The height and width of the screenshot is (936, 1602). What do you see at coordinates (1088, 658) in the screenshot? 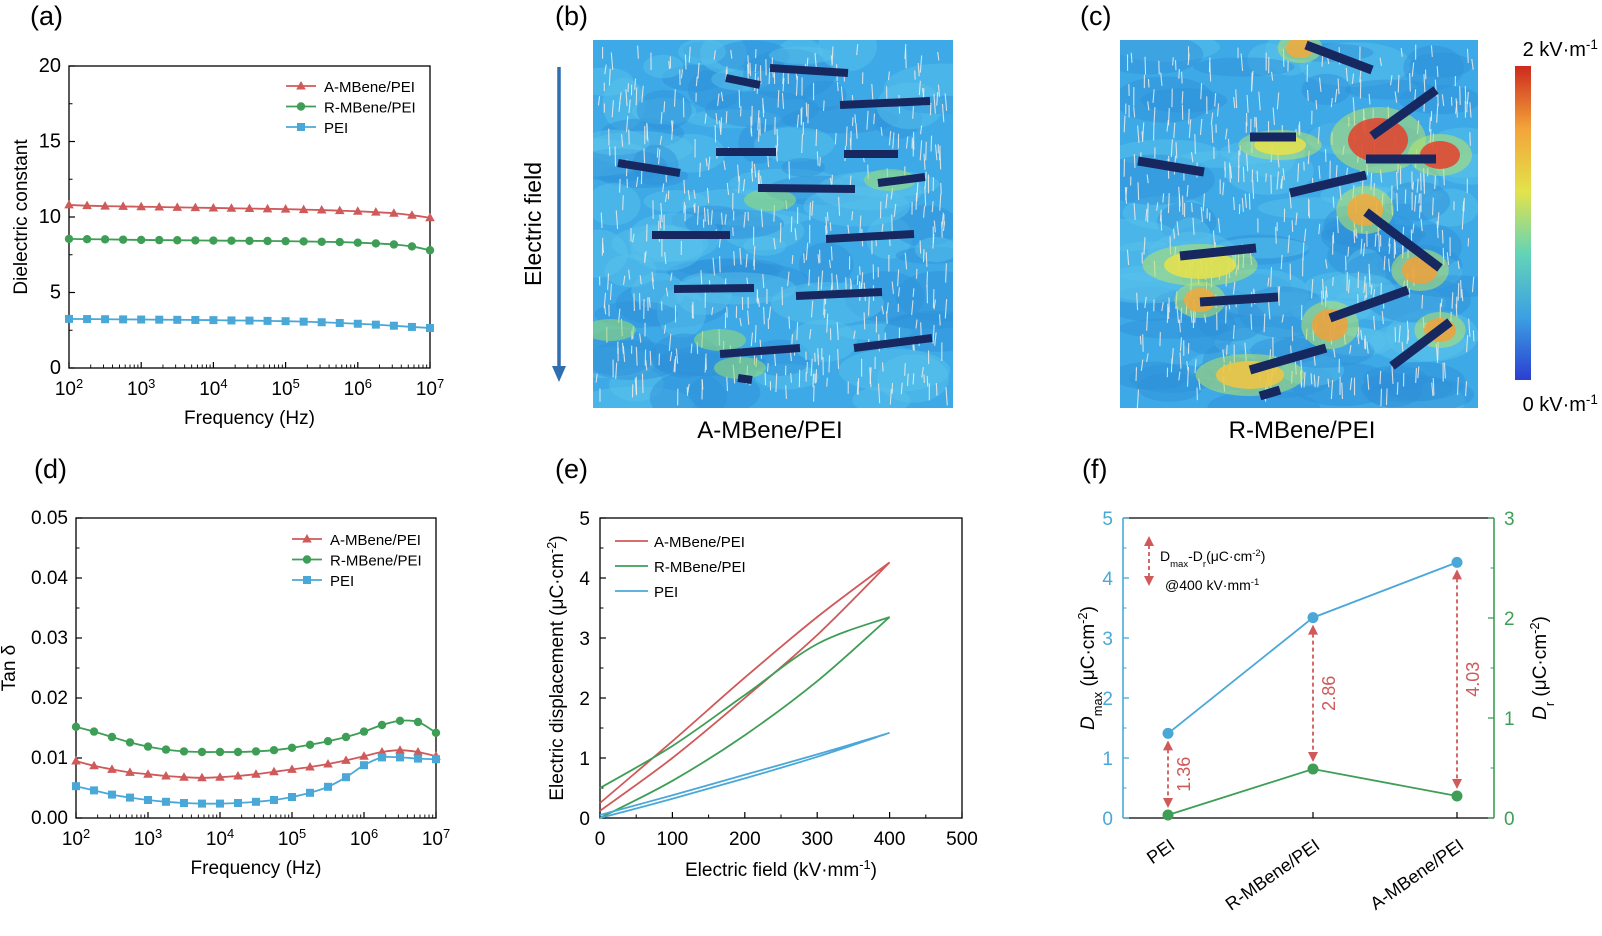
I see `left-axis-title-part: (μC·cm` at bounding box center [1088, 658].